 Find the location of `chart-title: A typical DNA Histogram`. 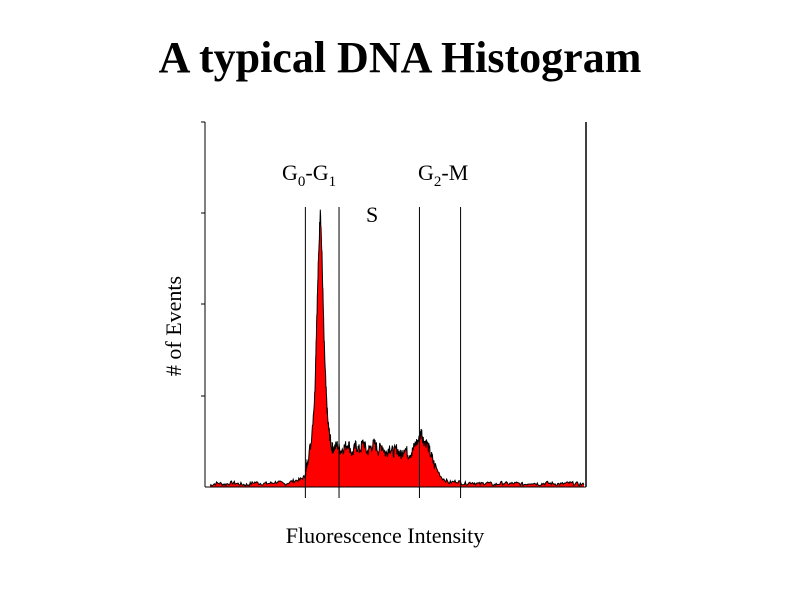

chart-title: A typical DNA Histogram is located at coordinates (400, 57).